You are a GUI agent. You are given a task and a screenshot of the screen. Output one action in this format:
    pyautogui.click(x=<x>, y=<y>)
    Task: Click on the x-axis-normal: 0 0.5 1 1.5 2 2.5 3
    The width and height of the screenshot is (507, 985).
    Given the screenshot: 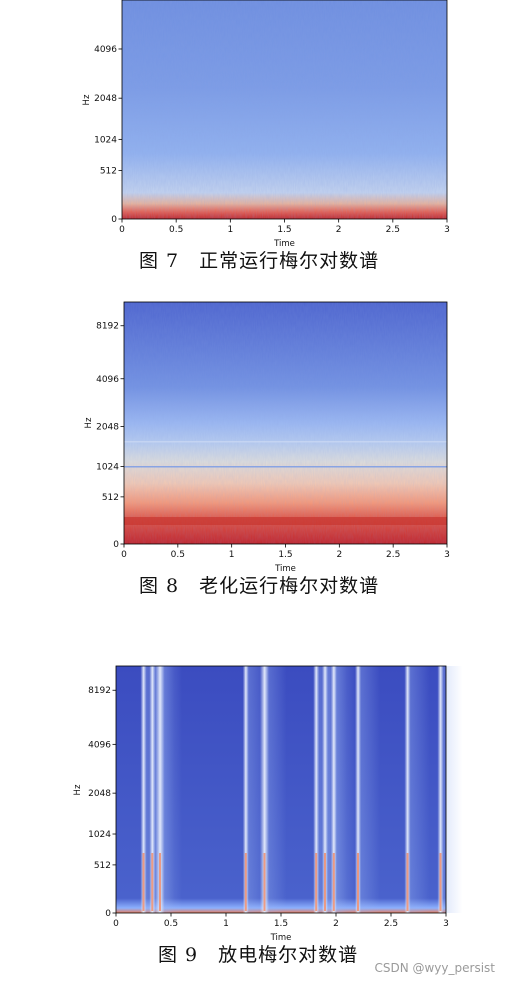 What is the action you would take?
    pyautogui.click(x=284, y=227)
    